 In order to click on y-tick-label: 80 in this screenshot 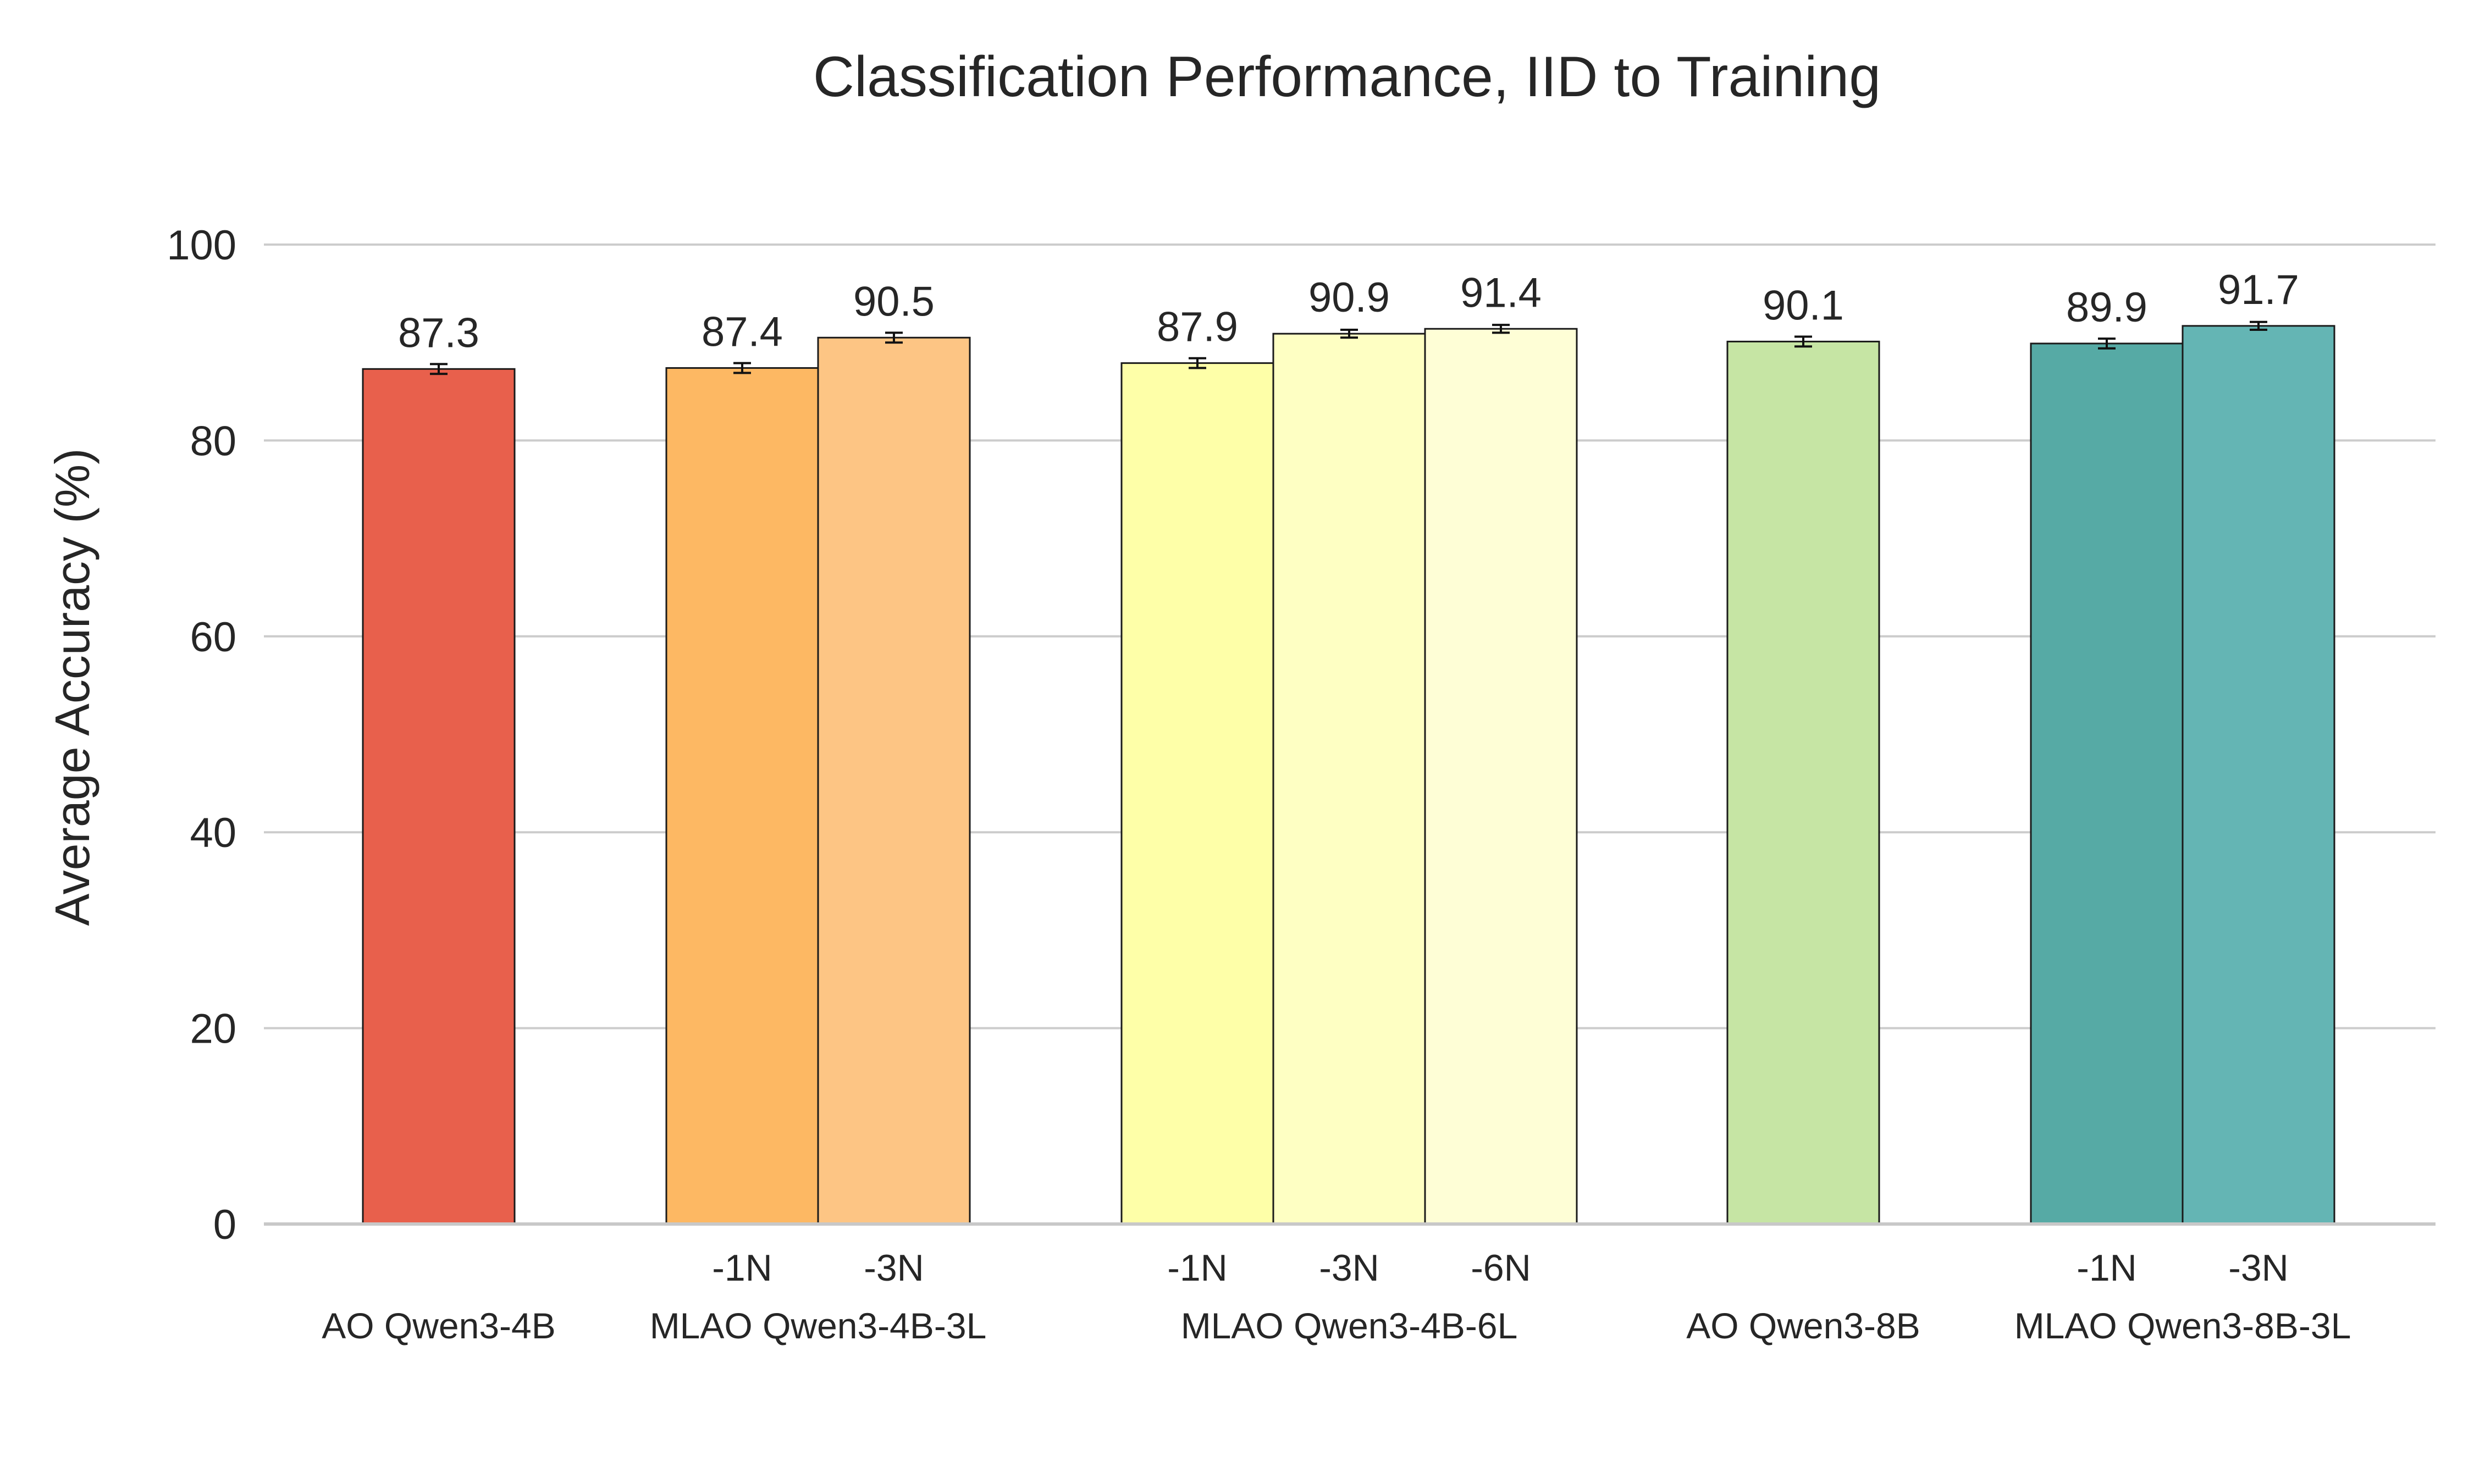, I will do `click(213, 441)`.